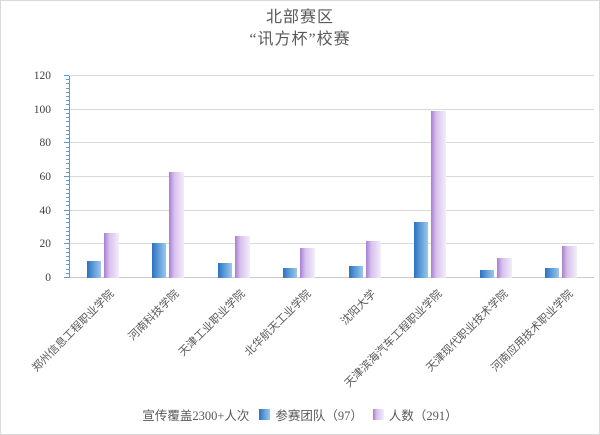 The width and height of the screenshot is (600, 435). I want to click on legend-item-teams: 参赛团队（97）, so click(311, 414).